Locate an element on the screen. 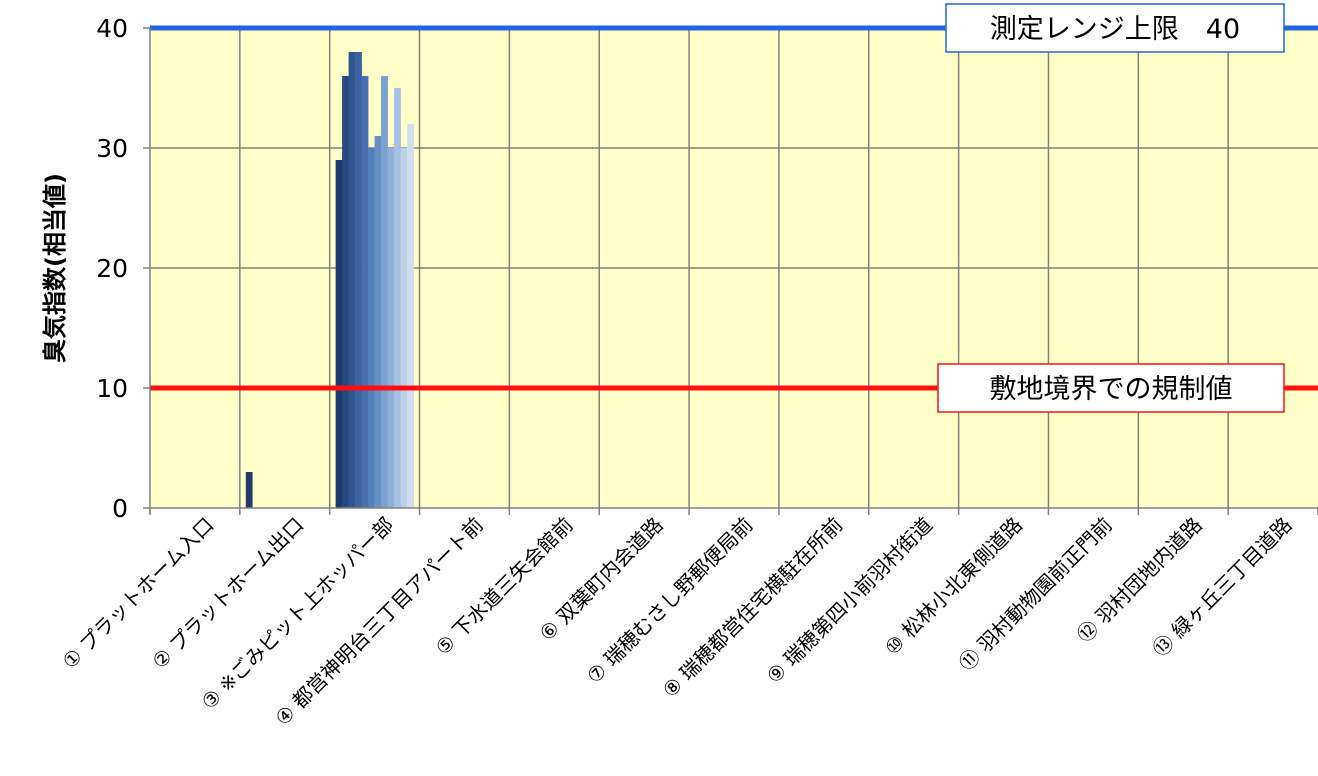 This screenshot has height=776, width=1318. y-axis-label: 臭気指数(相当値) is located at coordinates (55, 268).